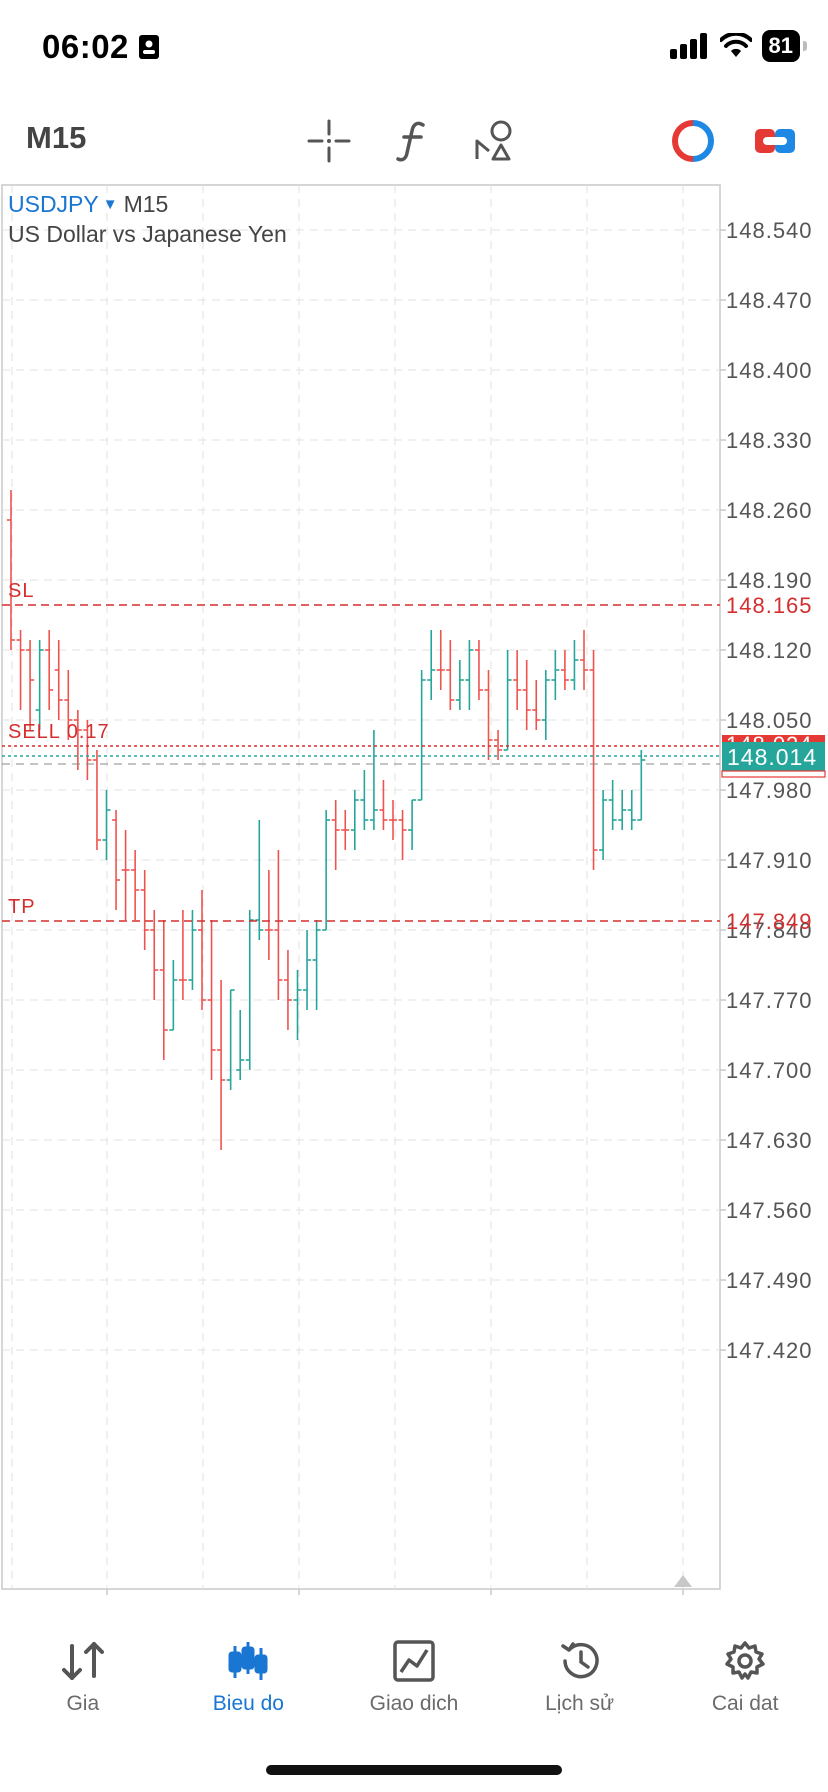 The height and width of the screenshot is (1792, 828). I want to click on tab-trade: Giao dich, so click(414, 1660).